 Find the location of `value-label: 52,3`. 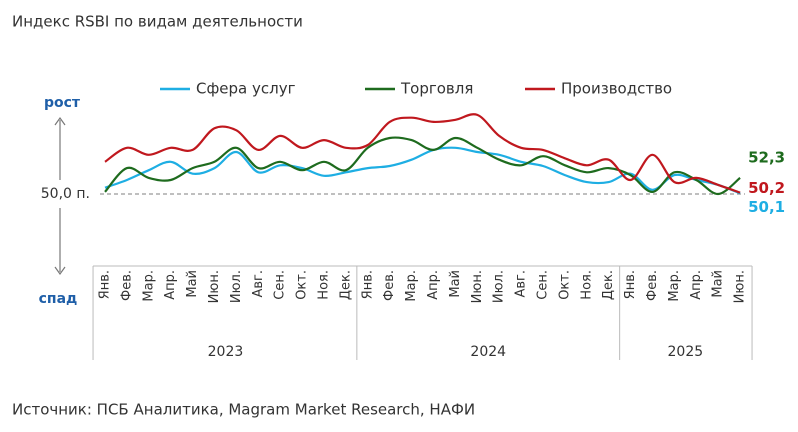

value-label: 52,3 is located at coordinates (766, 157).